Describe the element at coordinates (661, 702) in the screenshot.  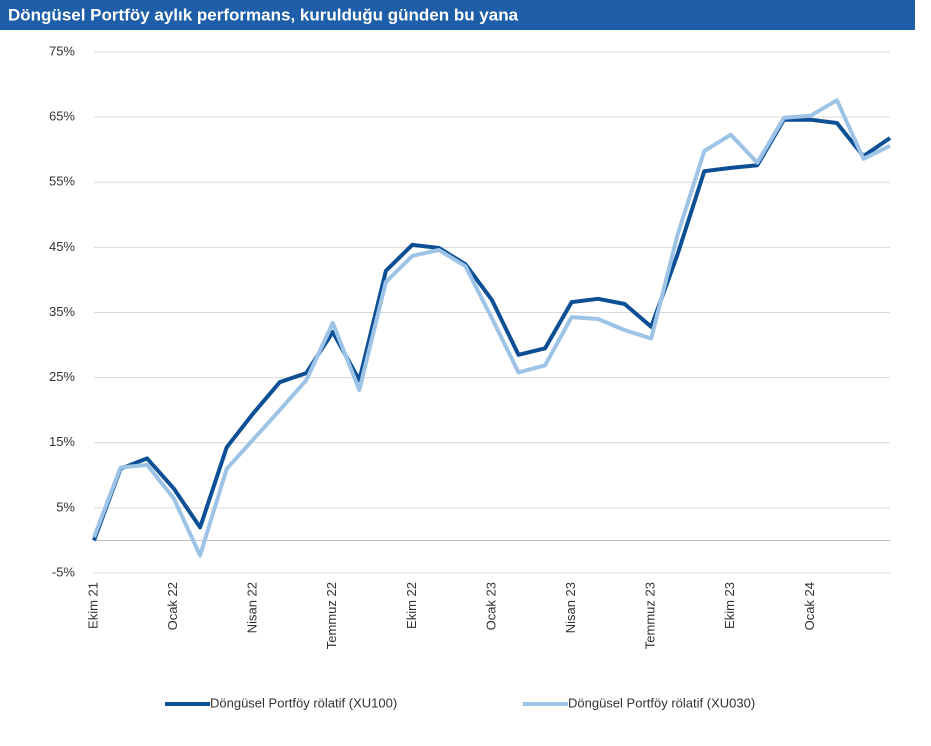
I see `legend-label: Döngüsel Portföy rölatif (XU030)` at that location.